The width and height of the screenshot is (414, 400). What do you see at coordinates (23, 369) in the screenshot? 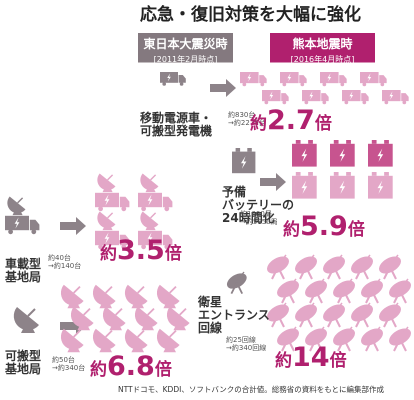
I see `label-line: 基地局` at bounding box center [23, 369].